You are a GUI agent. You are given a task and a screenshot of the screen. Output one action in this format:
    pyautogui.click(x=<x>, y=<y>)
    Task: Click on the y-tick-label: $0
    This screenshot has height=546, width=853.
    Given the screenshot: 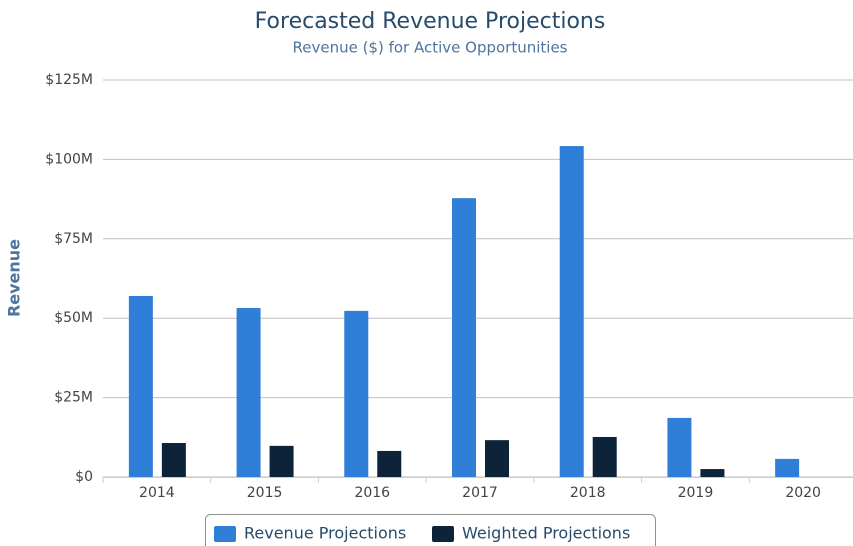 What is the action you would take?
    pyautogui.click(x=84, y=477)
    